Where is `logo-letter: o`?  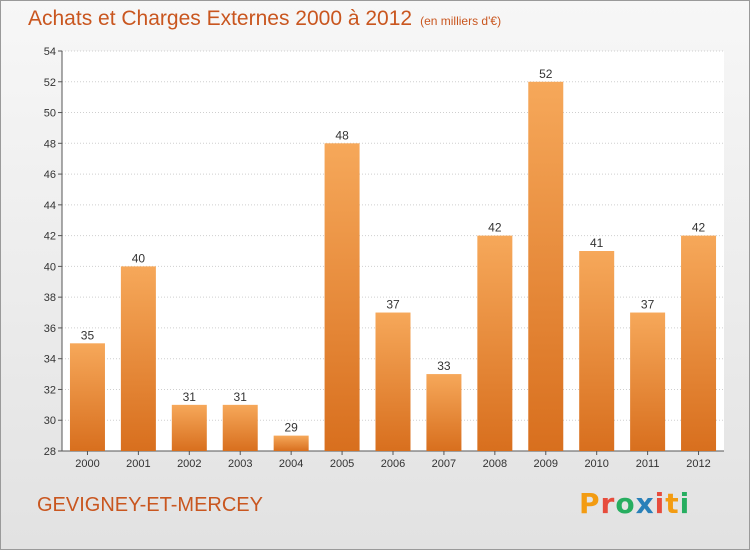 logo-letter: o is located at coordinates (625, 503).